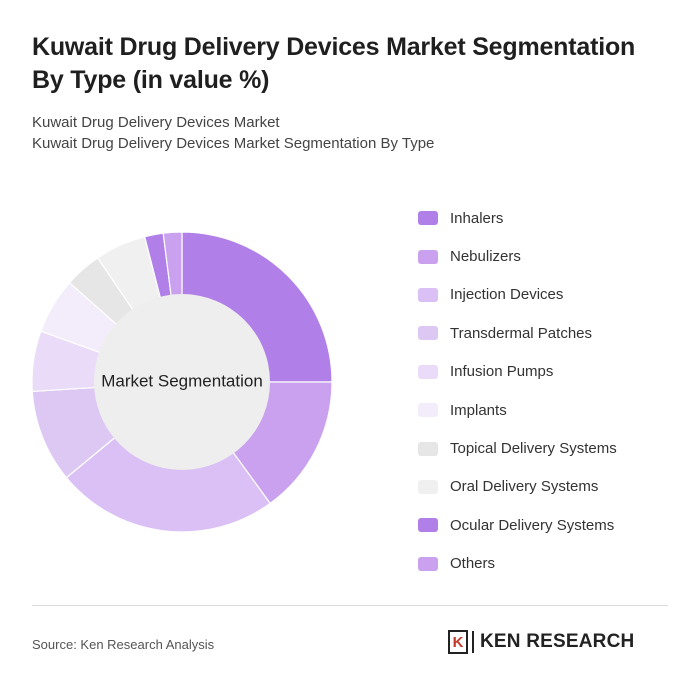 Image resolution: width=700 pixels, height=691 pixels. What do you see at coordinates (477, 218) in the screenshot?
I see `legend-label: Inhalers` at bounding box center [477, 218].